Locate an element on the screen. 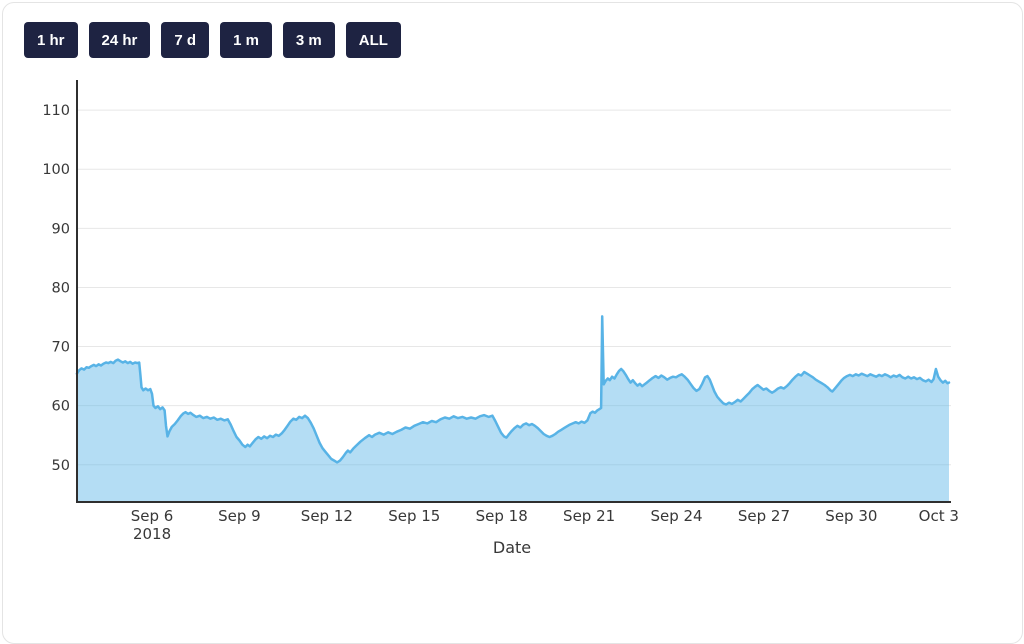 This screenshot has height=644, width=1024. y-tick-label: 70 is located at coordinates (61, 348).